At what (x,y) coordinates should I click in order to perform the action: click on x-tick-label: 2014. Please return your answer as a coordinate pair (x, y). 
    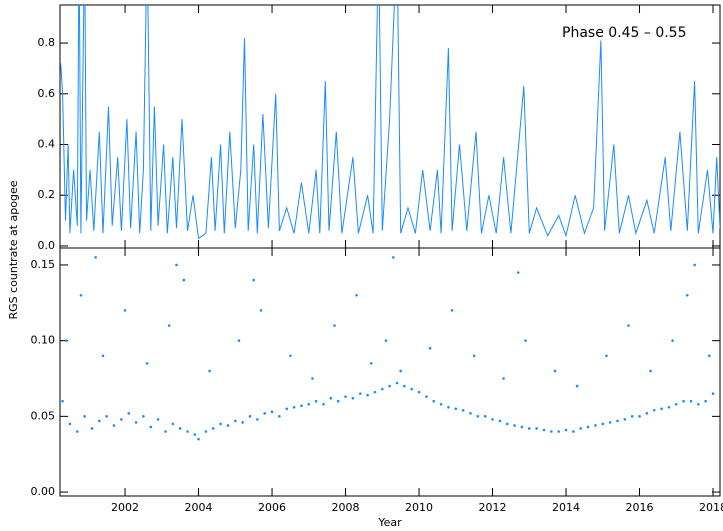
    Looking at the image, I should click on (566, 507).